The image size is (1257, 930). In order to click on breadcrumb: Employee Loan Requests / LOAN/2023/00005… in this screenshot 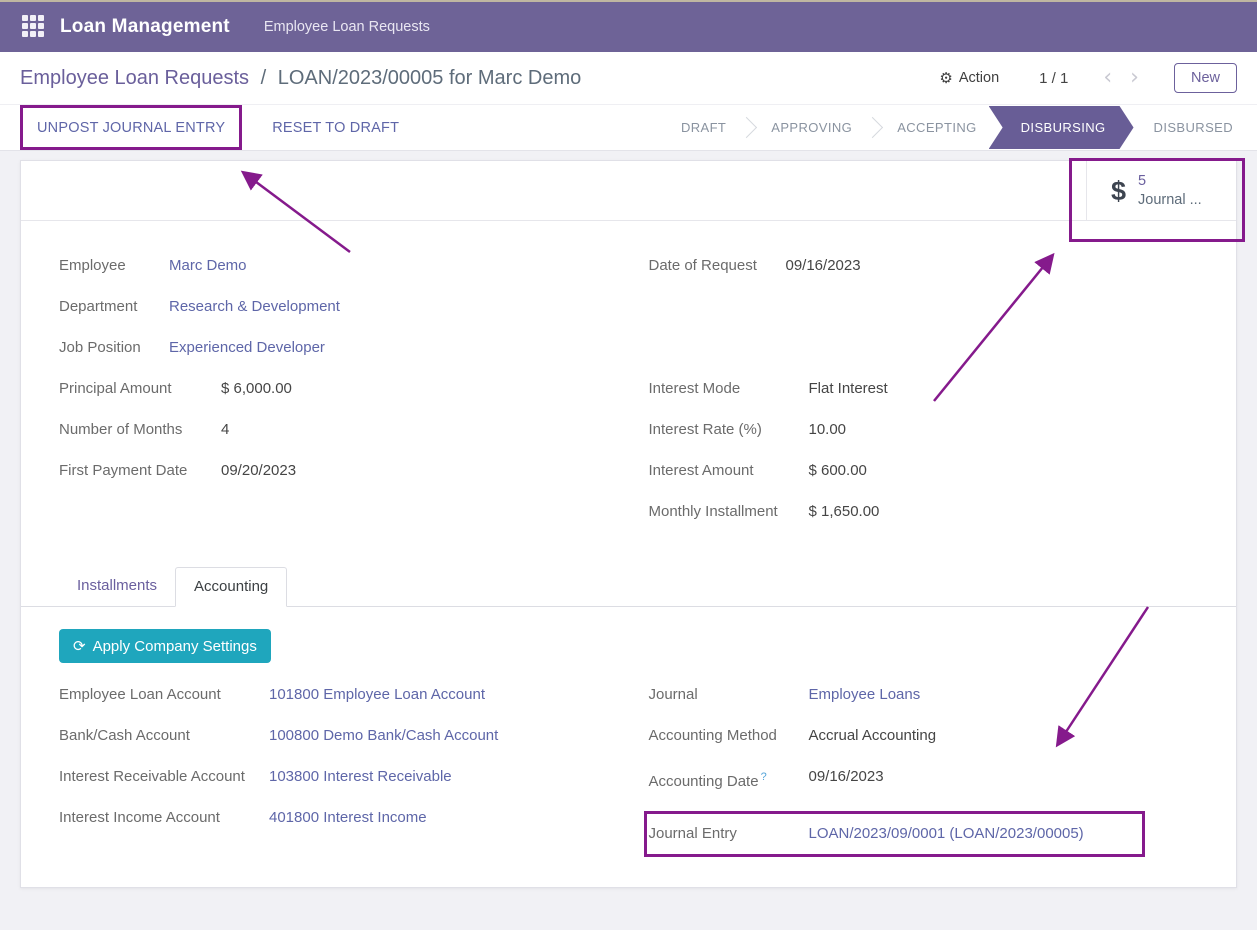, I will do `click(300, 78)`.